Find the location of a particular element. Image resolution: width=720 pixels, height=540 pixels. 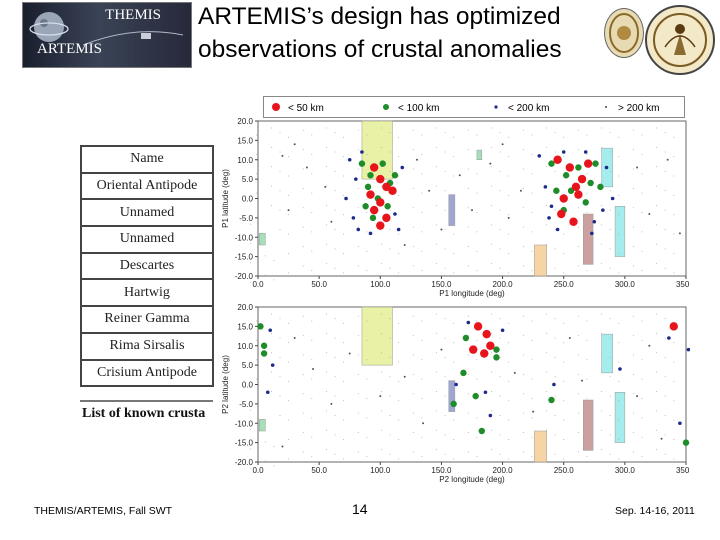

y-tick-label: -20.0 is located at coordinates (244, 276).